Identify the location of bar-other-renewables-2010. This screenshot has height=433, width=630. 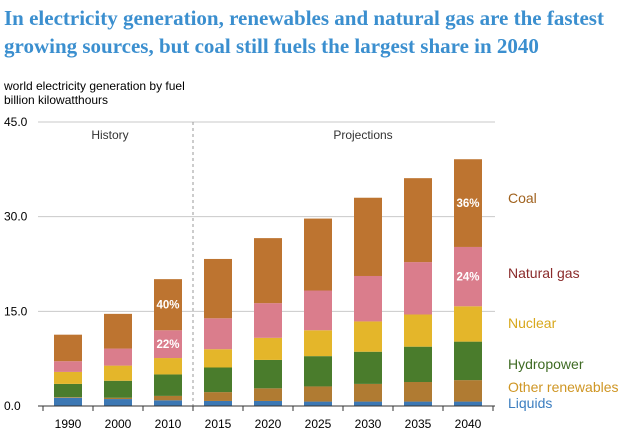
(168, 398).